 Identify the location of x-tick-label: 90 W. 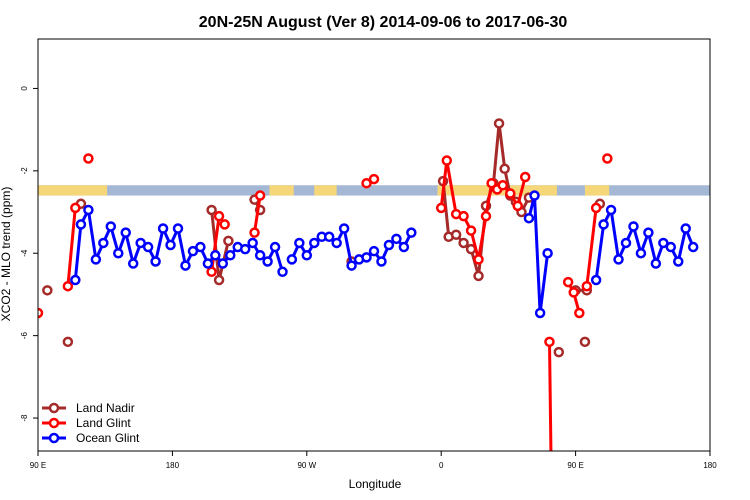
(306, 465).